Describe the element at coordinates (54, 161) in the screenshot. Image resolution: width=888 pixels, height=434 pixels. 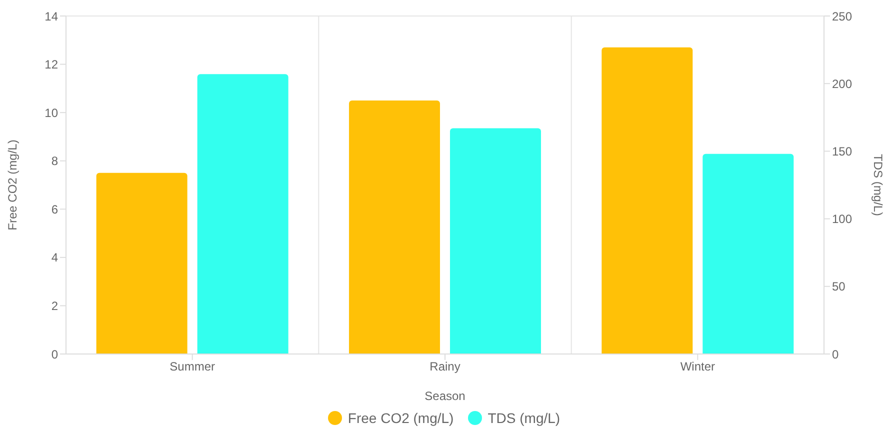
I see `y-tick-label: 8` at that location.